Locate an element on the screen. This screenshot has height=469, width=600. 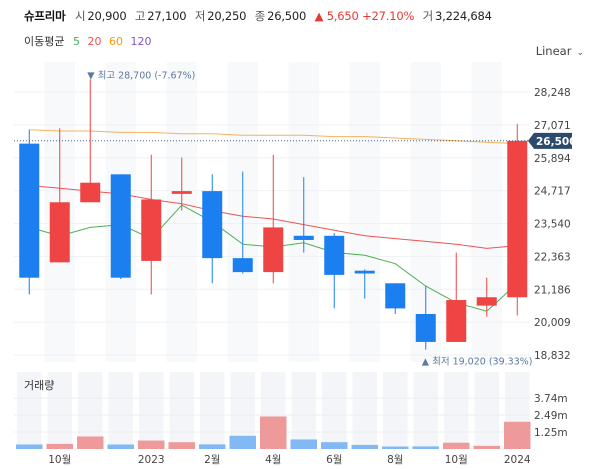
volume-label: 거 is located at coordinates (428, 16).